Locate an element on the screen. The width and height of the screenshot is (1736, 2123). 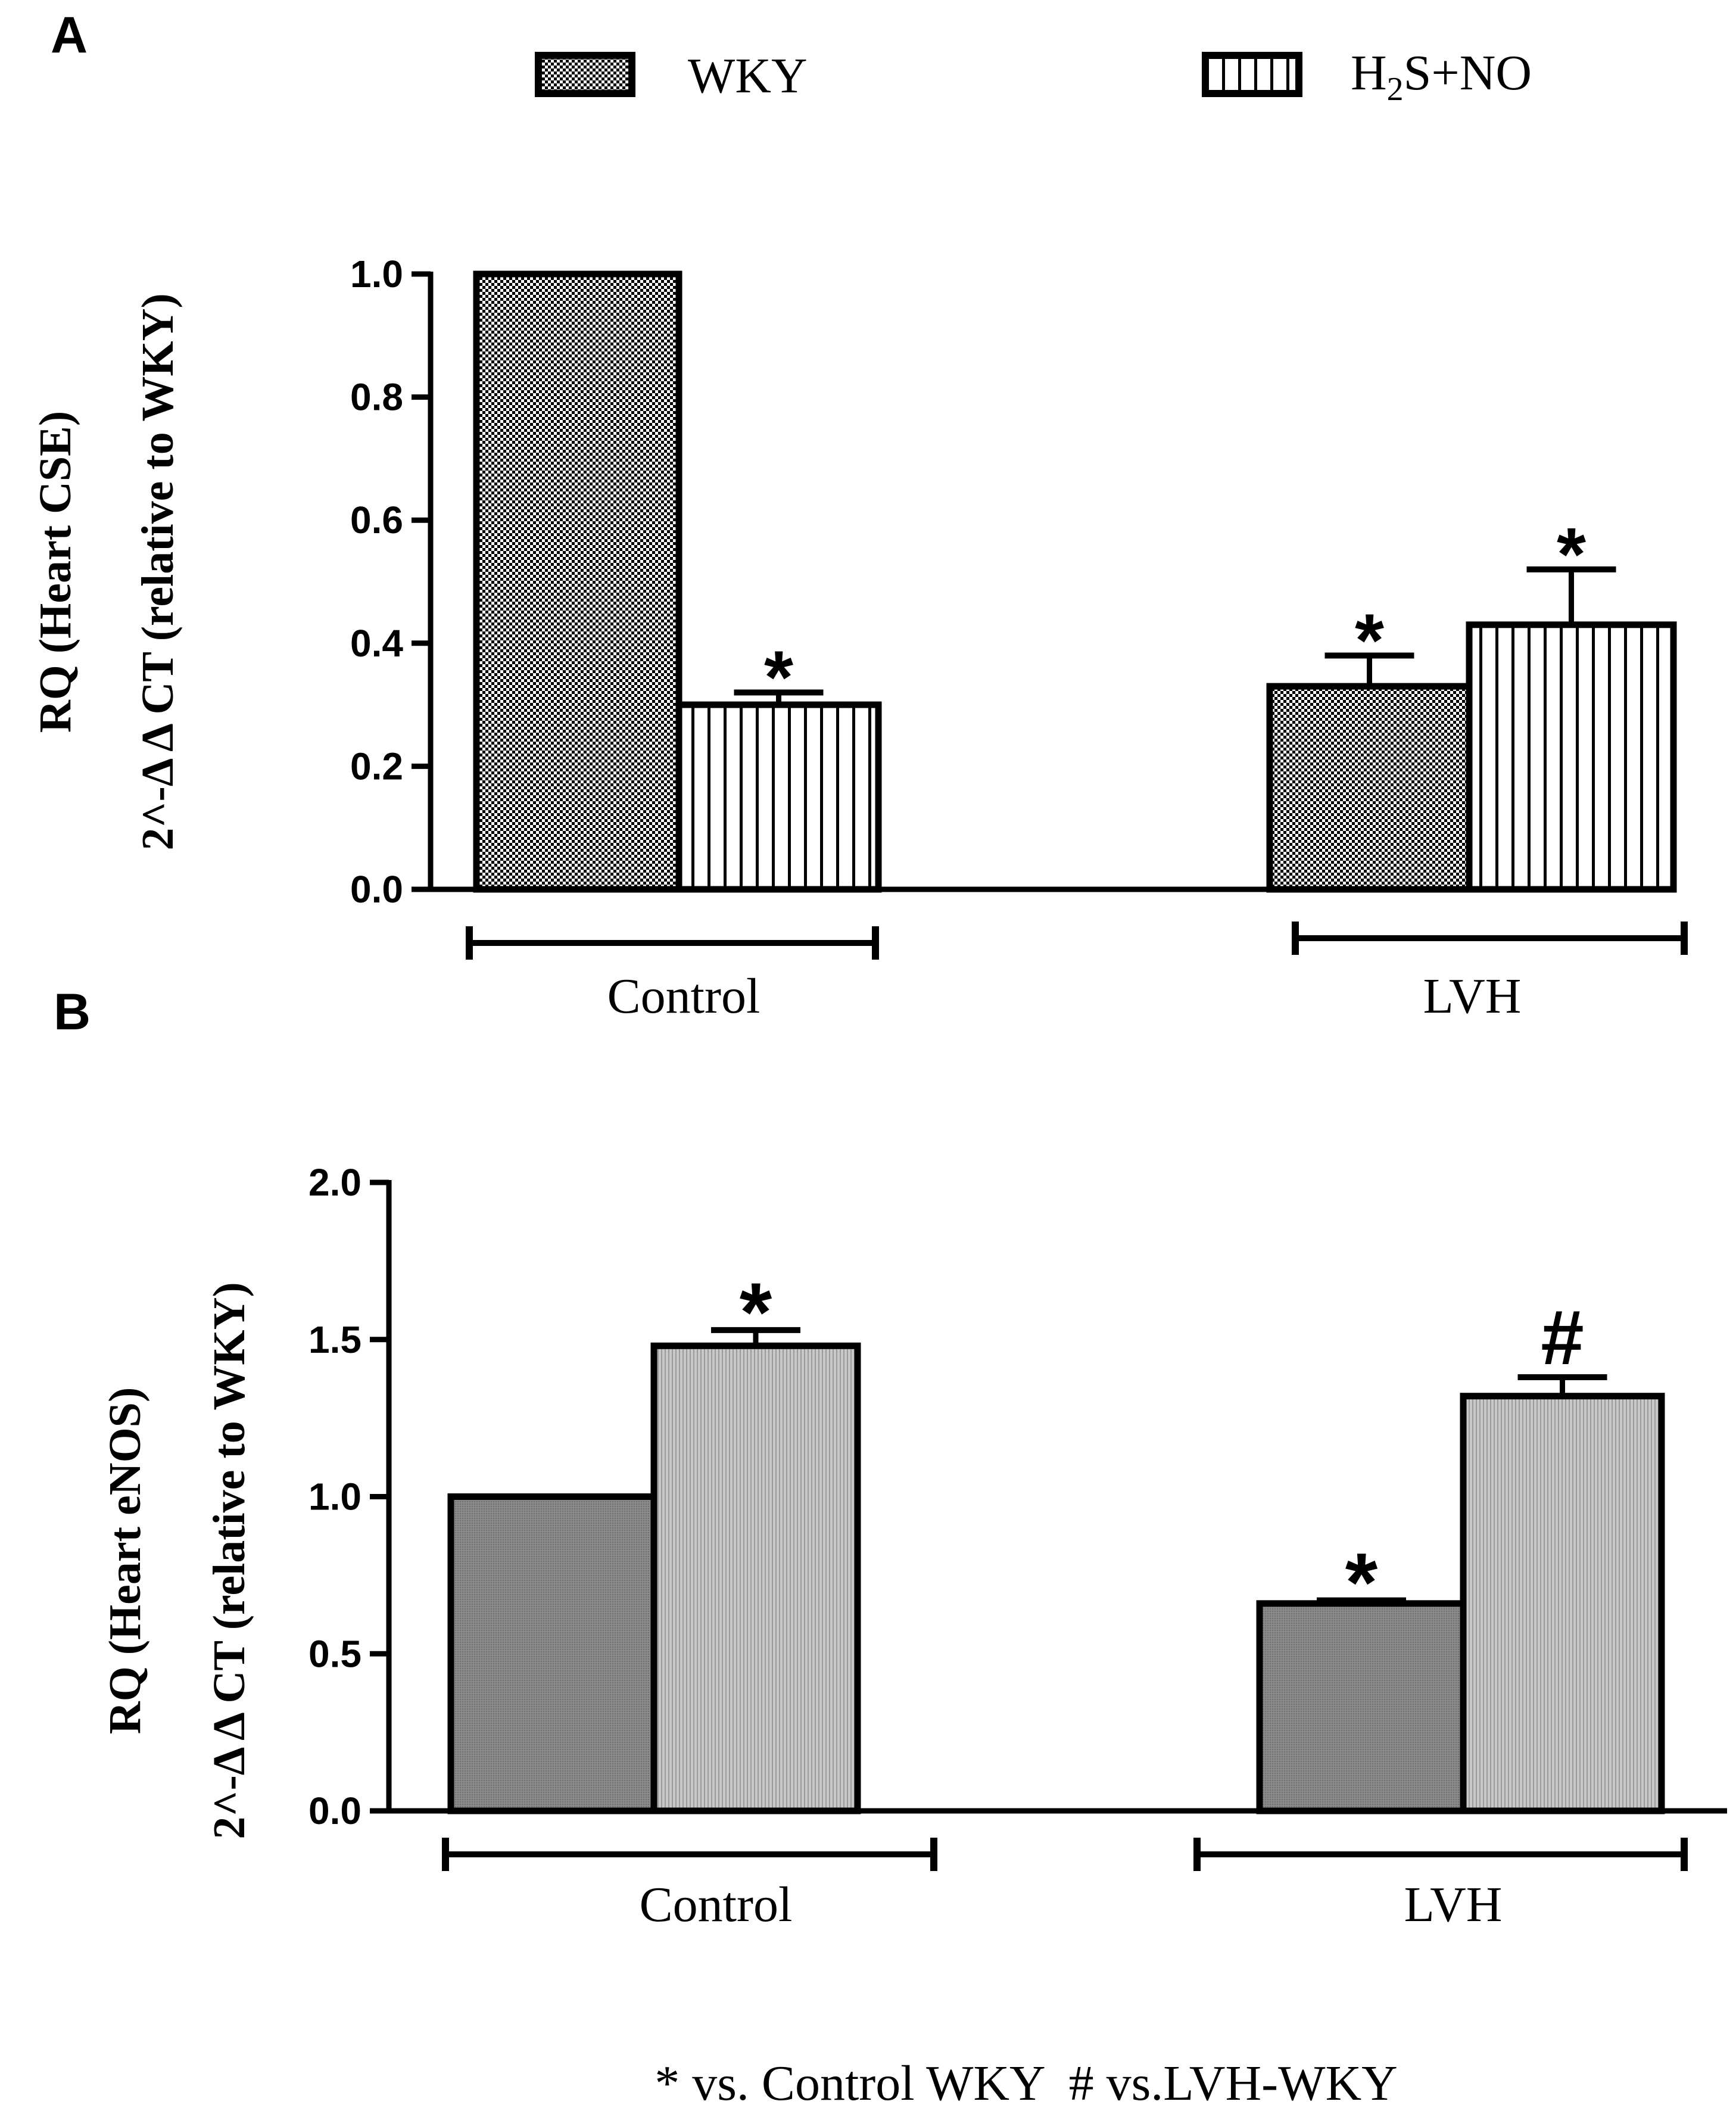
y-axis-title-line1: RQ (Heart CSE) is located at coordinates (55, 572).